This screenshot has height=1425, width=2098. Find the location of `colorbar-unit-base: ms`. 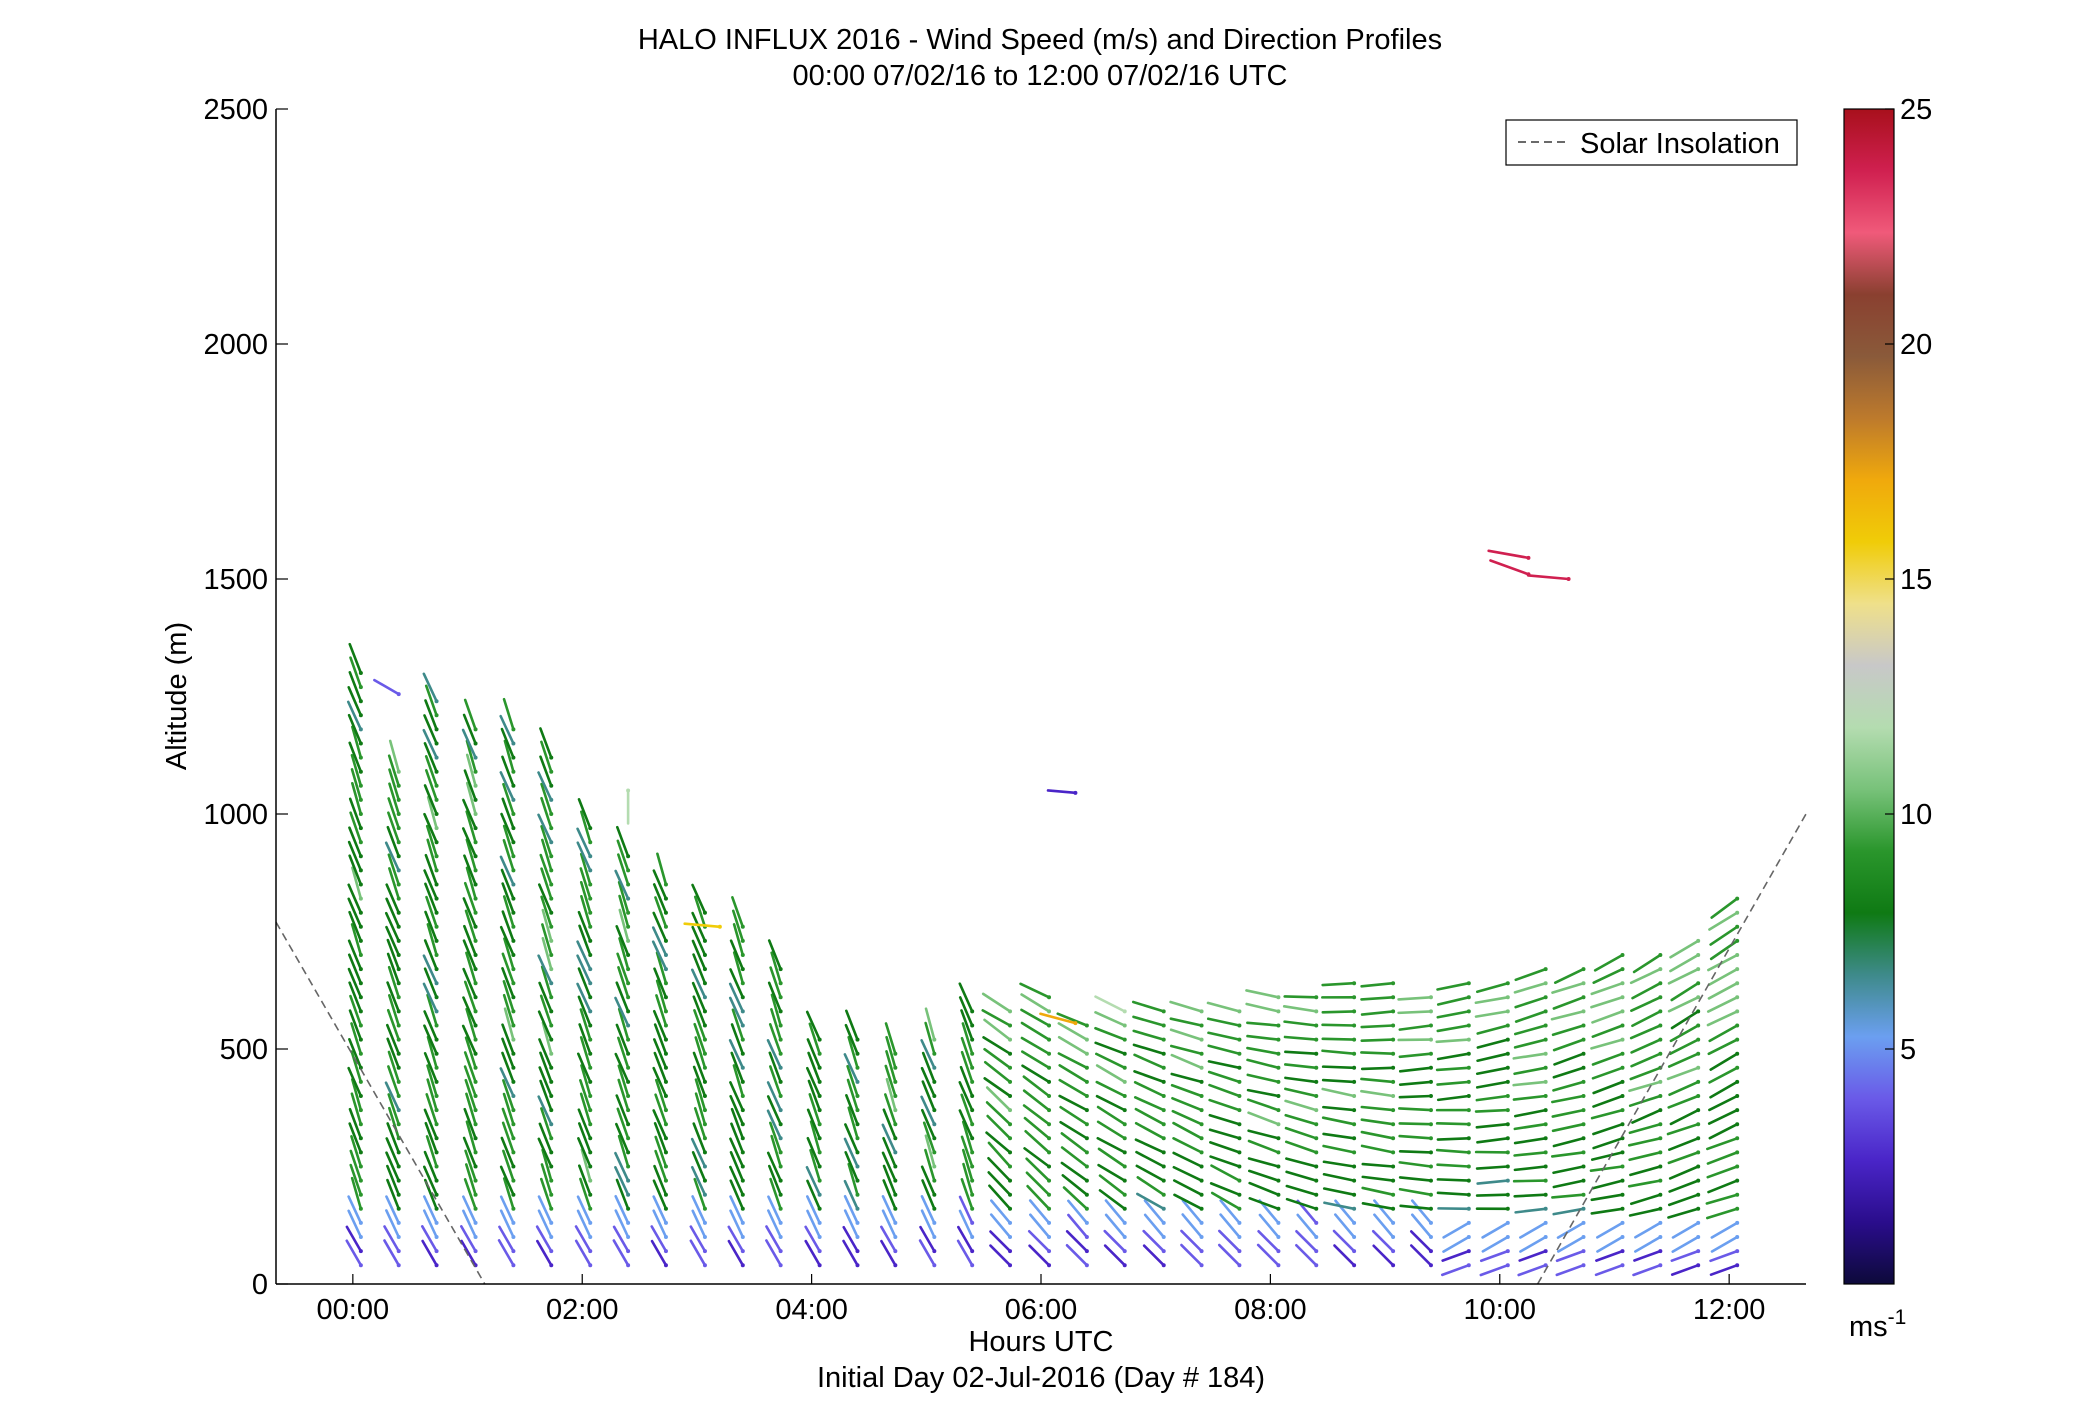

colorbar-unit-base: ms is located at coordinates (1868, 1327).